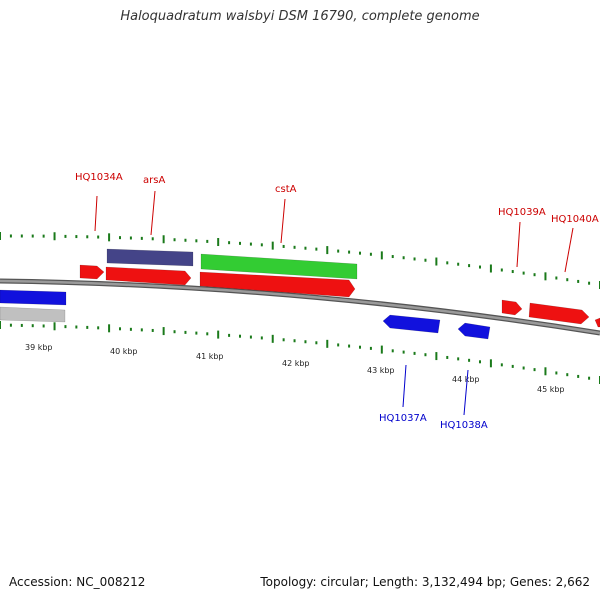 This screenshot has height=600, width=600. What do you see at coordinates (466, 379) in the screenshot?
I see `scale-label-44kbp: 44 kbp` at bounding box center [466, 379].